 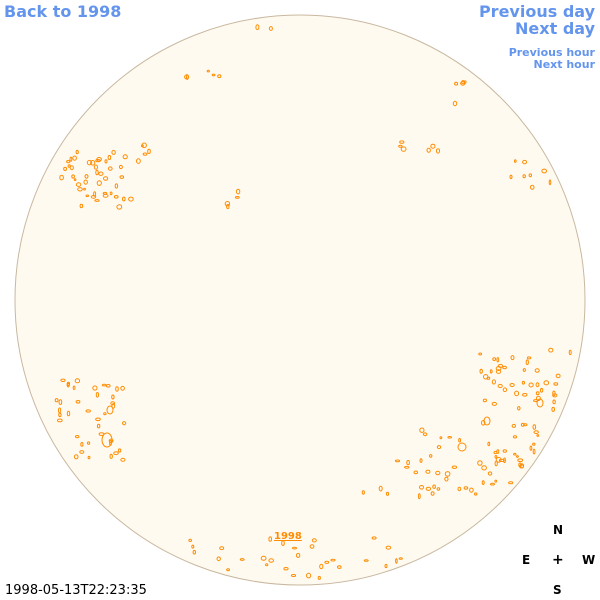 What do you see at coordinates (558, 530) in the screenshot?
I see `compass-north: N` at bounding box center [558, 530].